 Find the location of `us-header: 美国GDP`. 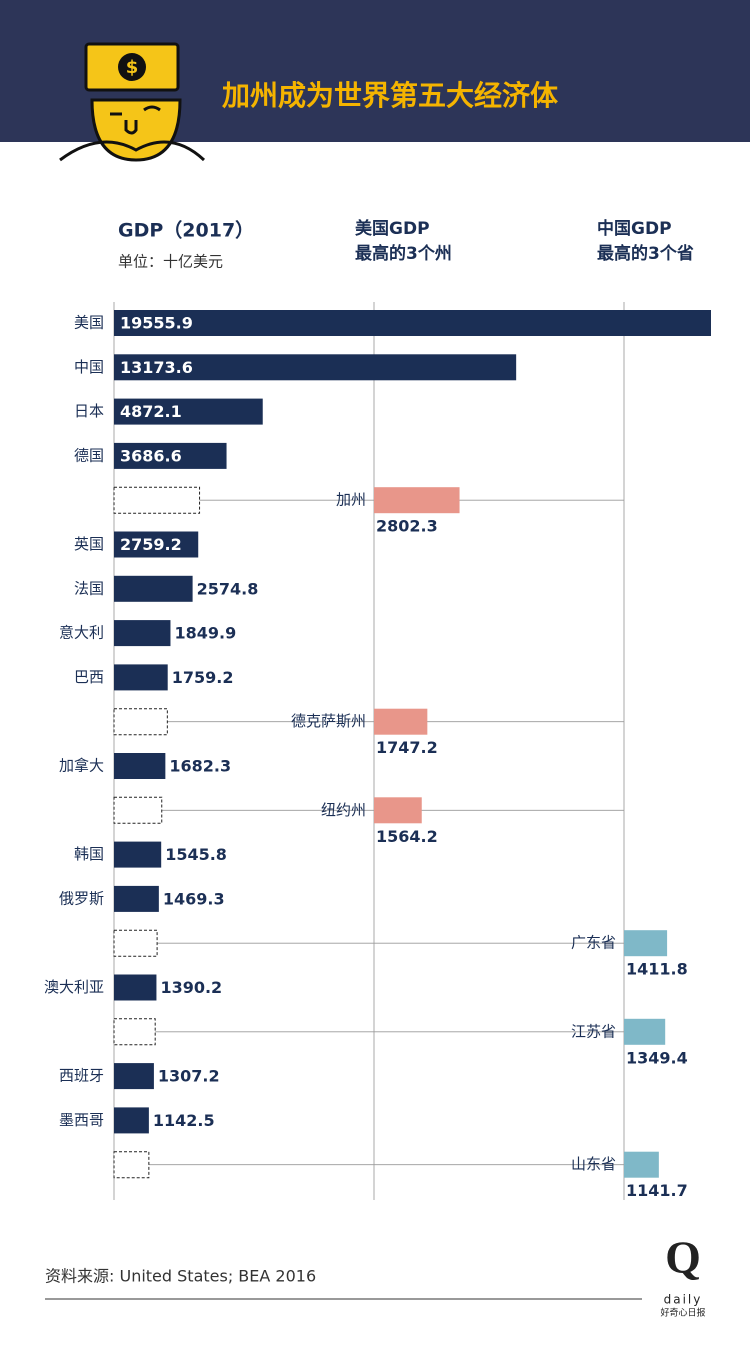

us-header: 美国GDP is located at coordinates (392, 228).